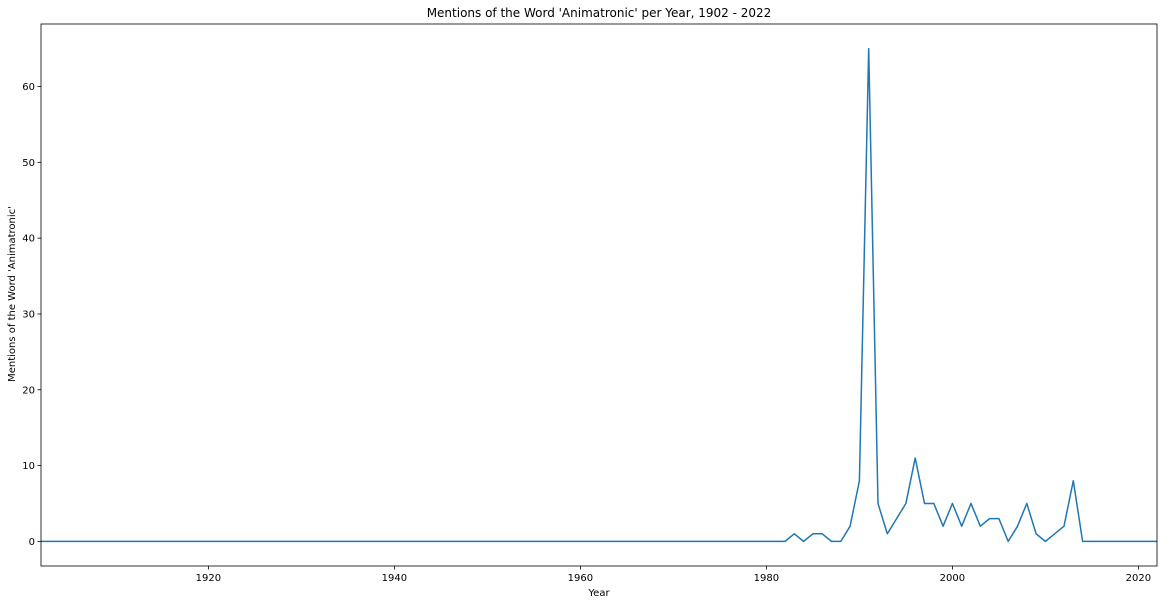  Describe the element at coordinates (28, 87) in the screenshot. I see `y-tick-label: 60` at that location.